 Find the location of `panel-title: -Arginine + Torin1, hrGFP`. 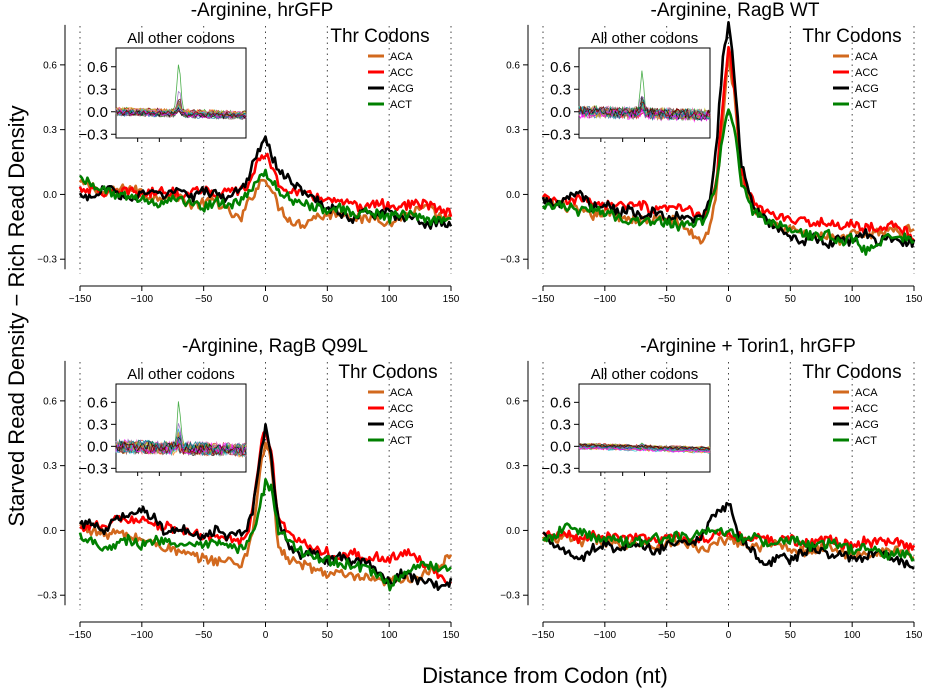

panel-title: -Arginine + Torin1, hrGFP is located at coordinates (748, 346).